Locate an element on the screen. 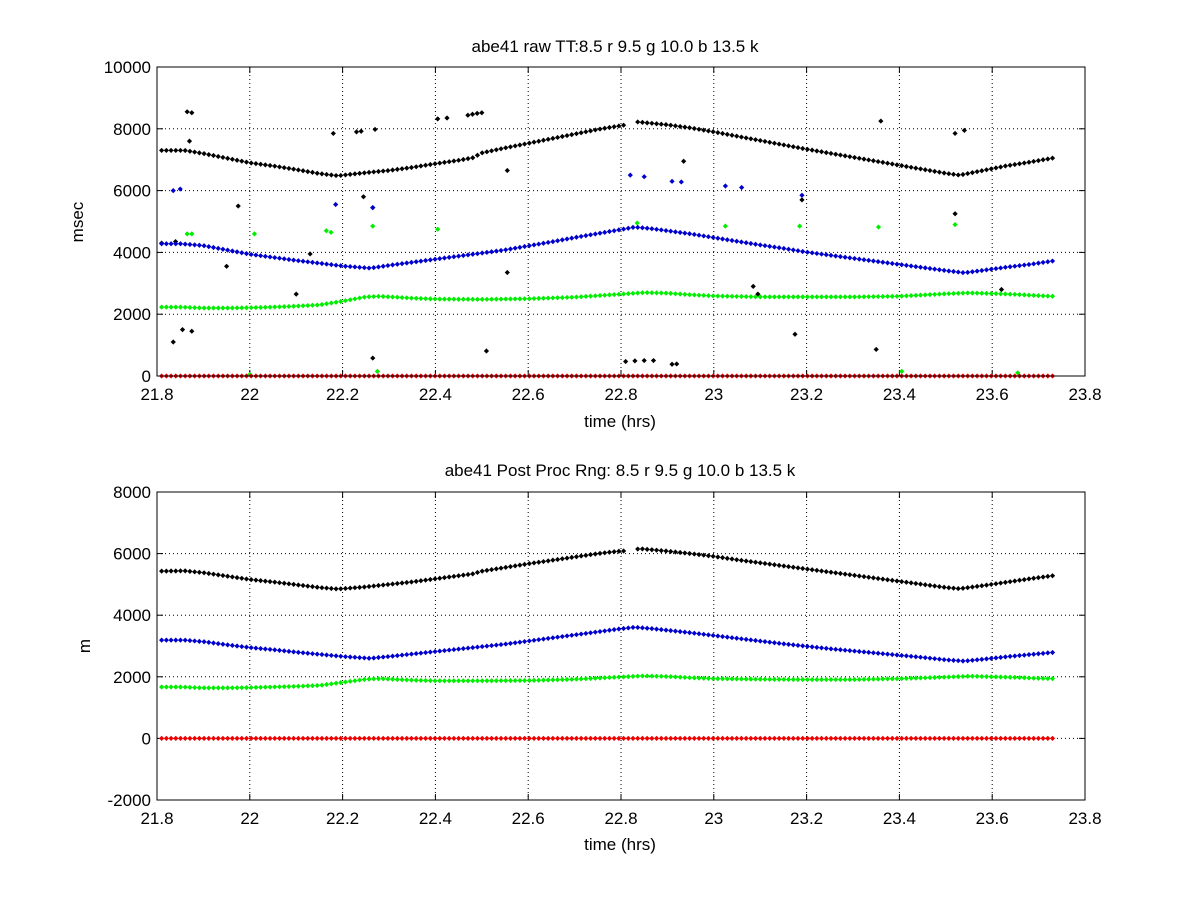 The image size is (1201, 901). top-chart-x-tick-label: 22 is located at coordinates (249, 394).